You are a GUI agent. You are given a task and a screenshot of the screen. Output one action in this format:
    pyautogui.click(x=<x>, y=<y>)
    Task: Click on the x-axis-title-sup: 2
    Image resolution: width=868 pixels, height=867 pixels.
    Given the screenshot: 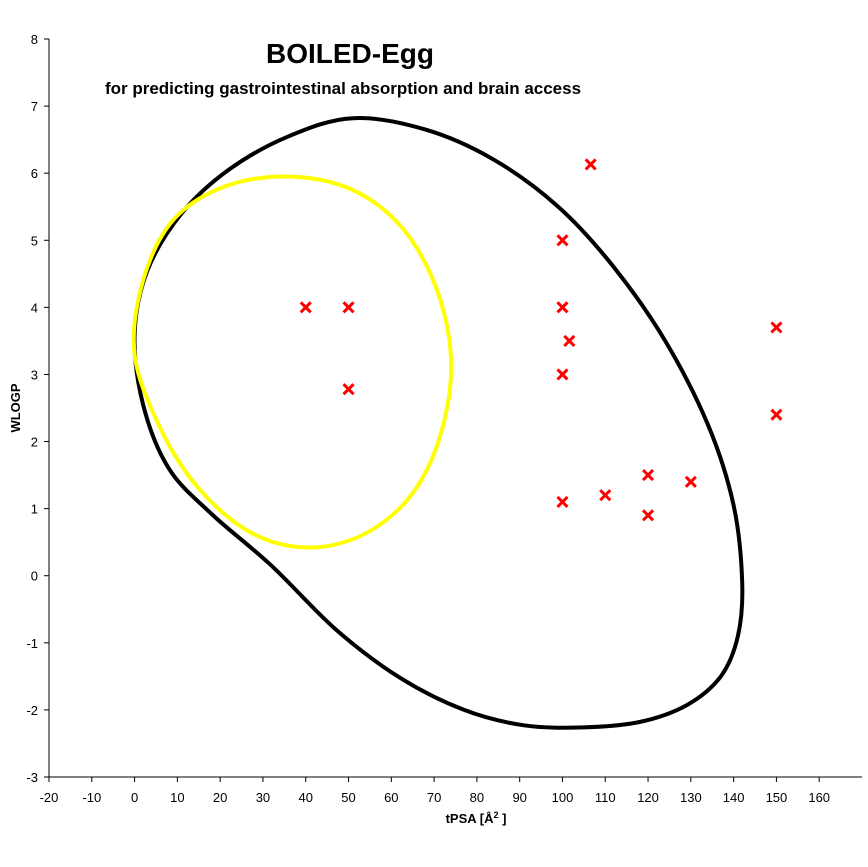 What is the action you would take?
    pyautogui.click(x=495, y=815)
    